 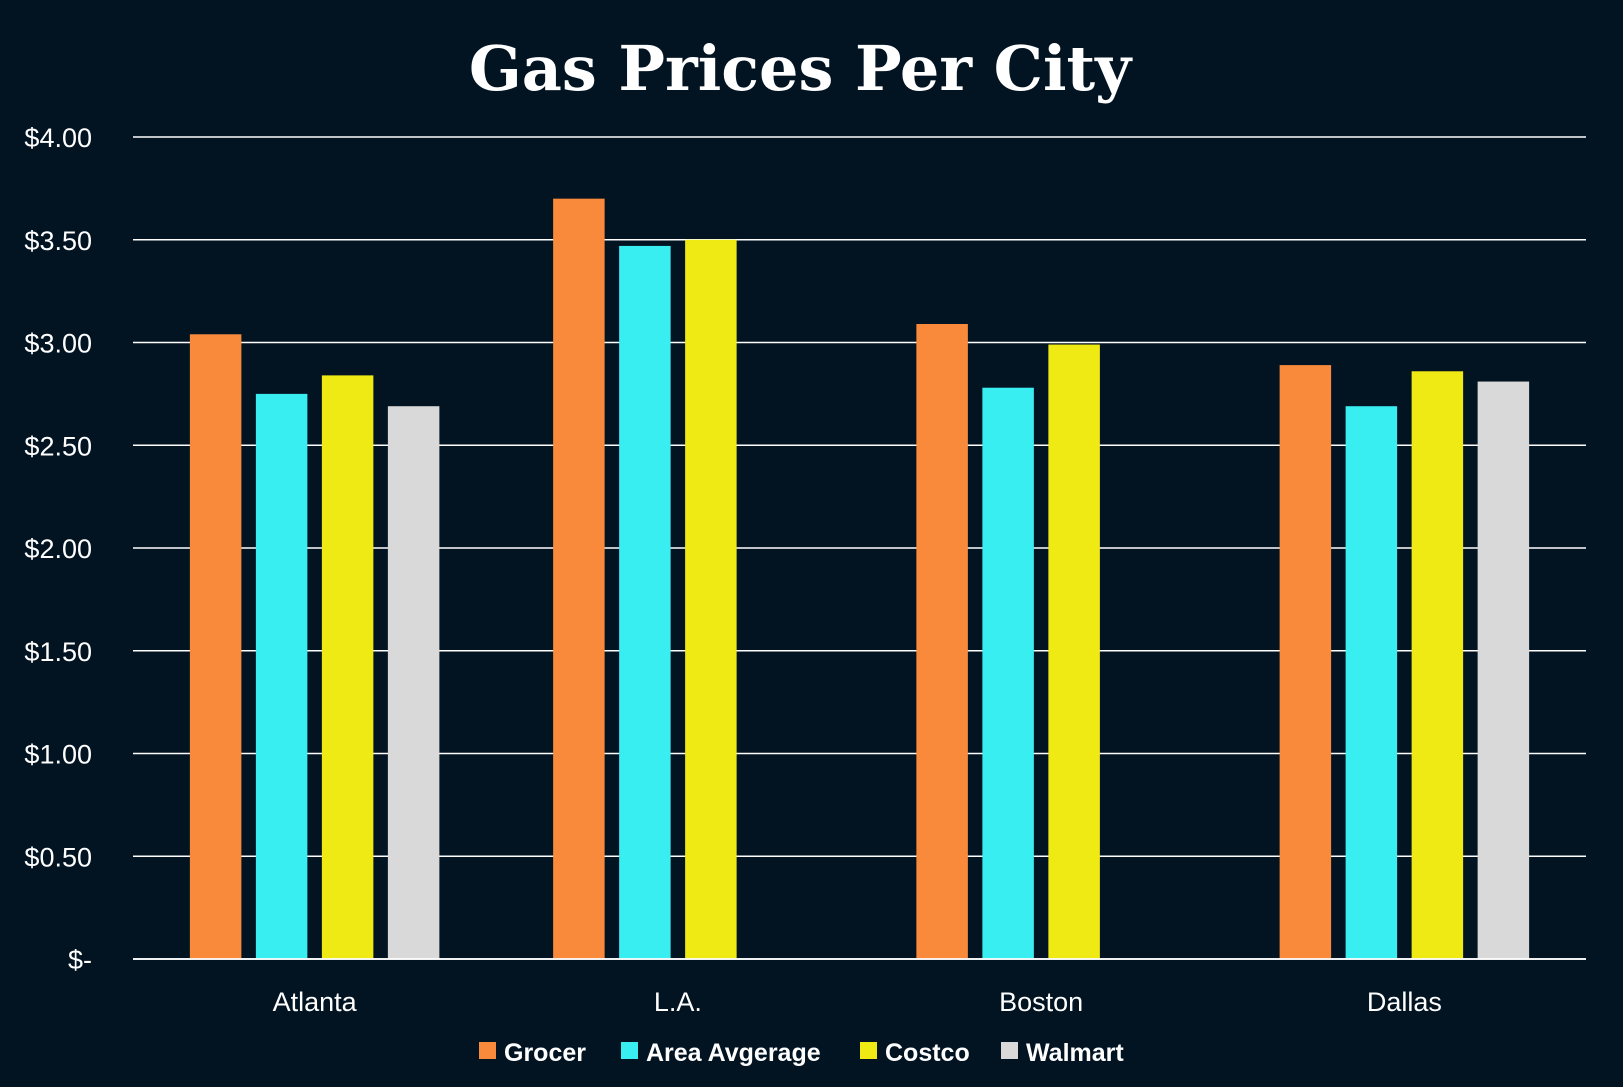 I want to click on bar-l-a-grocer, so click(x=579, y=578).